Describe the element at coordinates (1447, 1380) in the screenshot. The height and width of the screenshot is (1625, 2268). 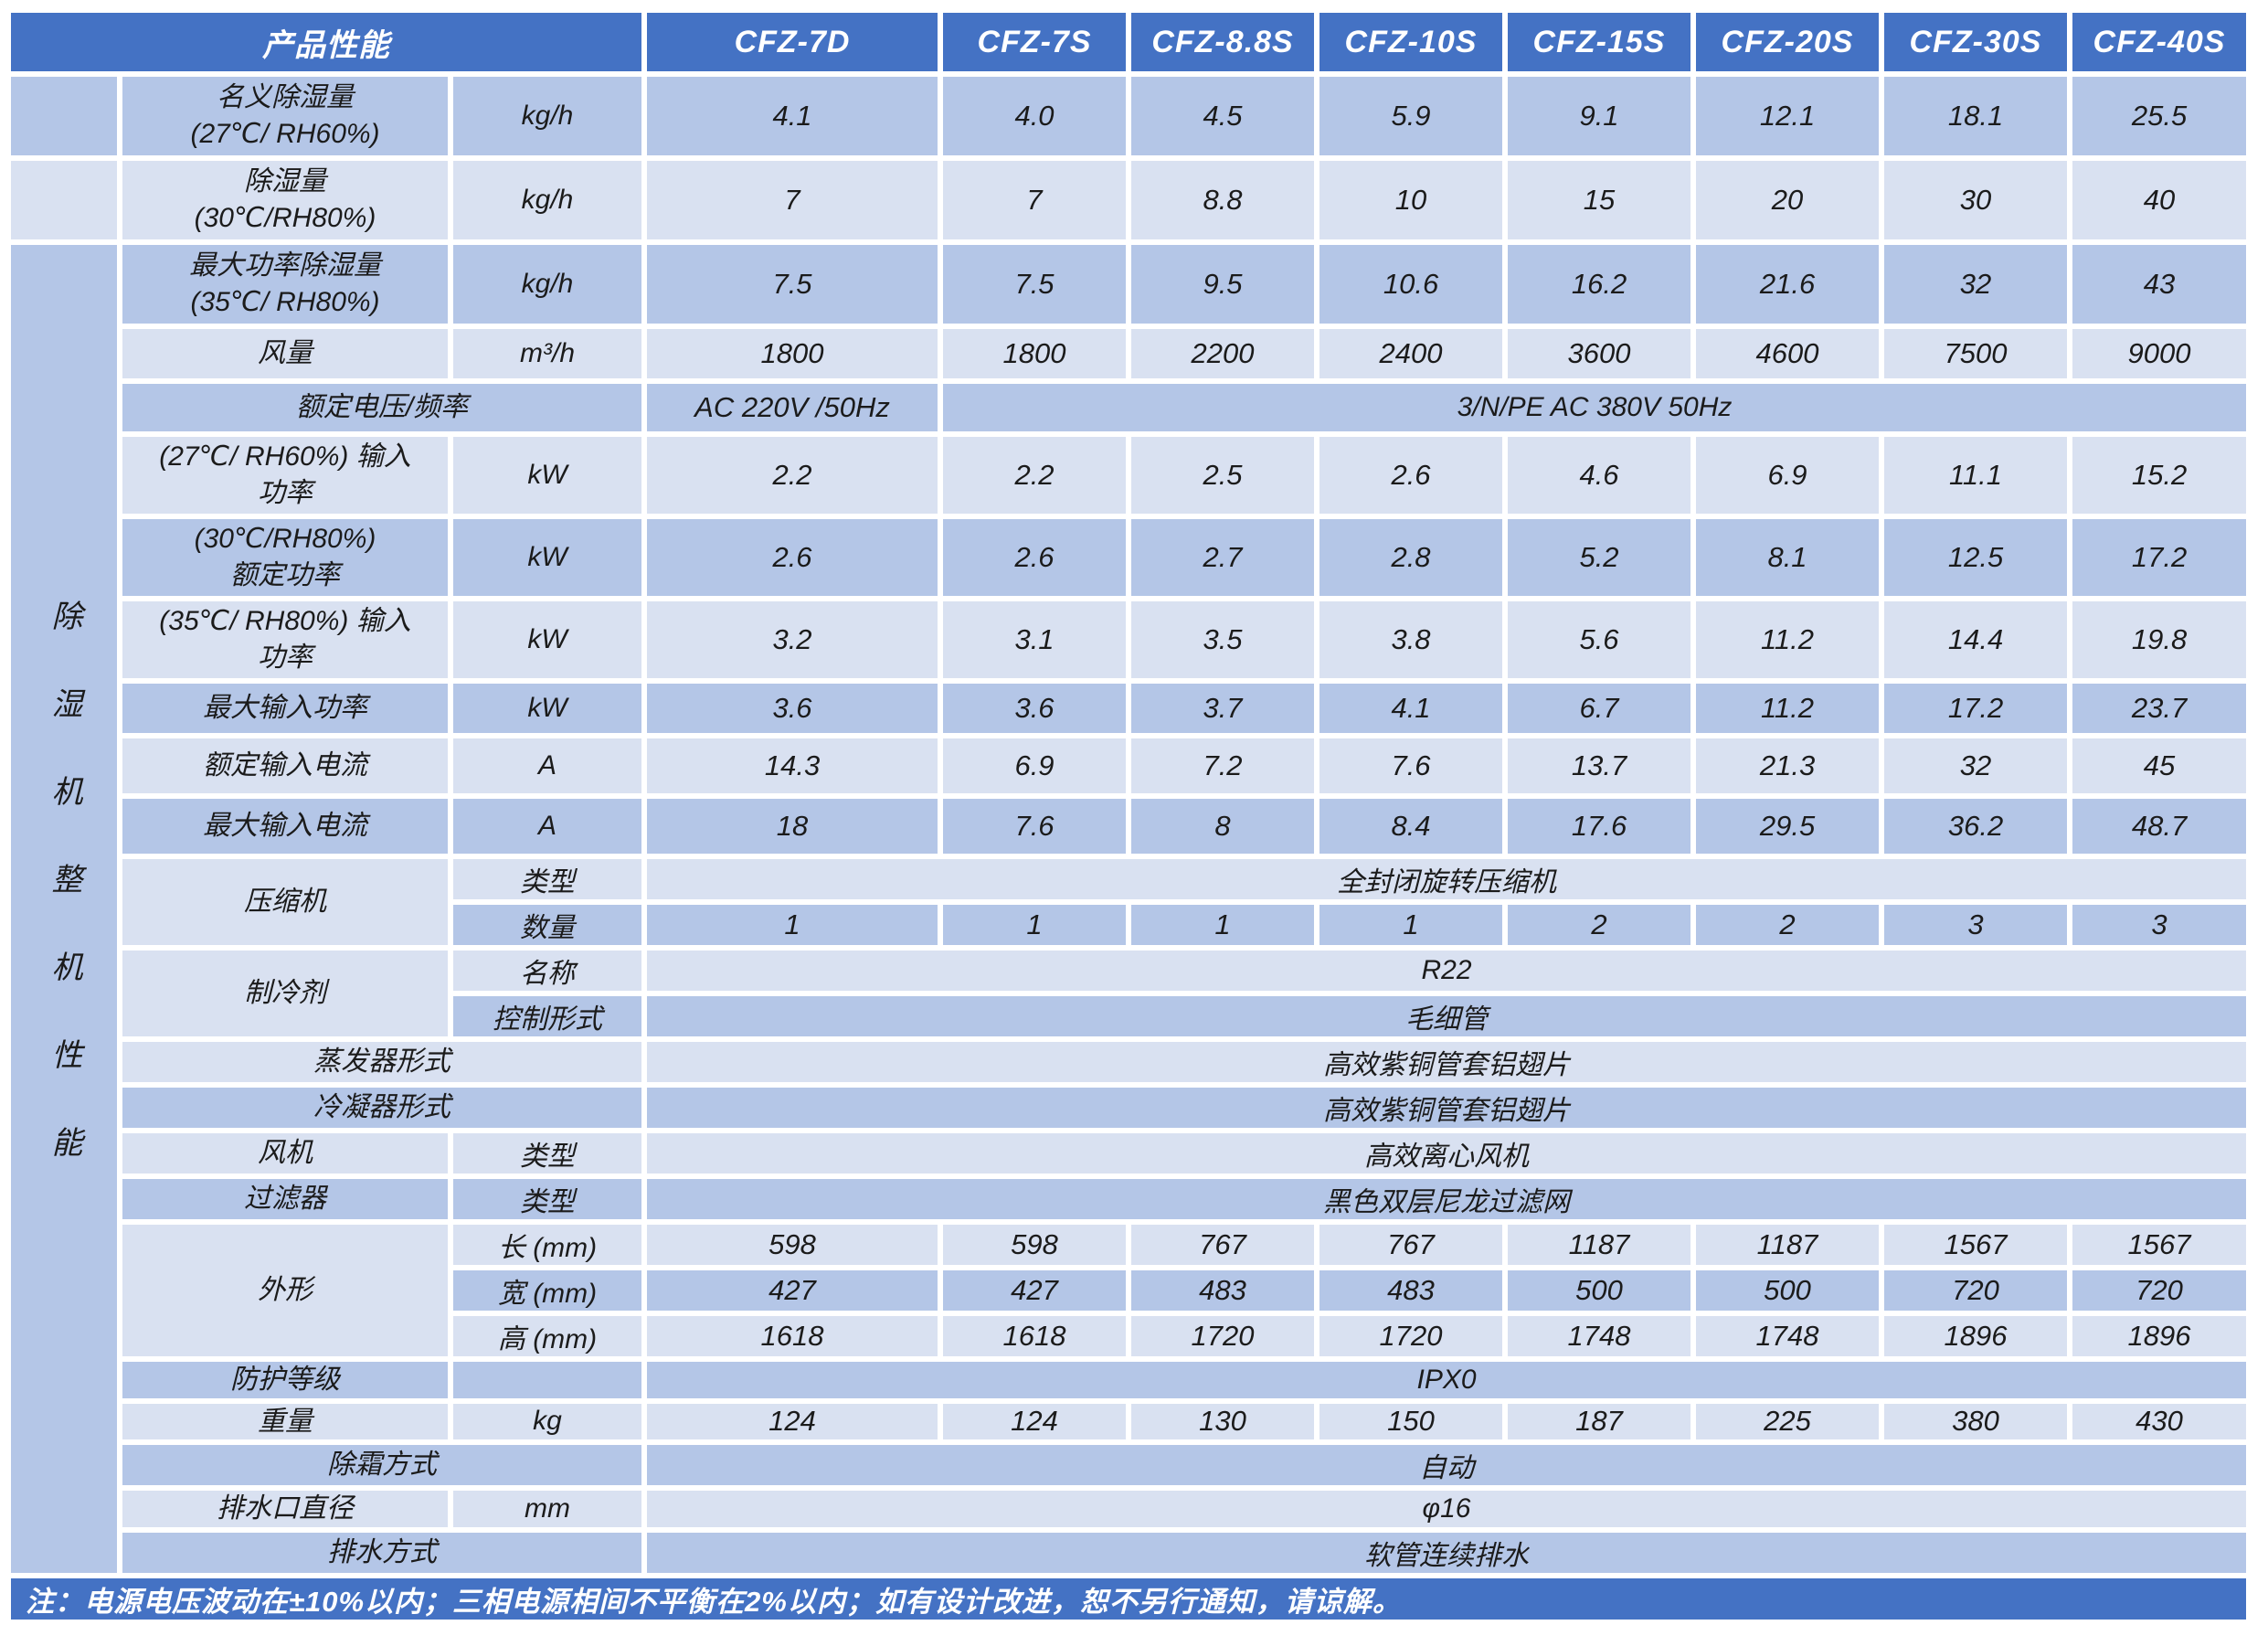
I see `merged-value-cell: IPX0` at that location.